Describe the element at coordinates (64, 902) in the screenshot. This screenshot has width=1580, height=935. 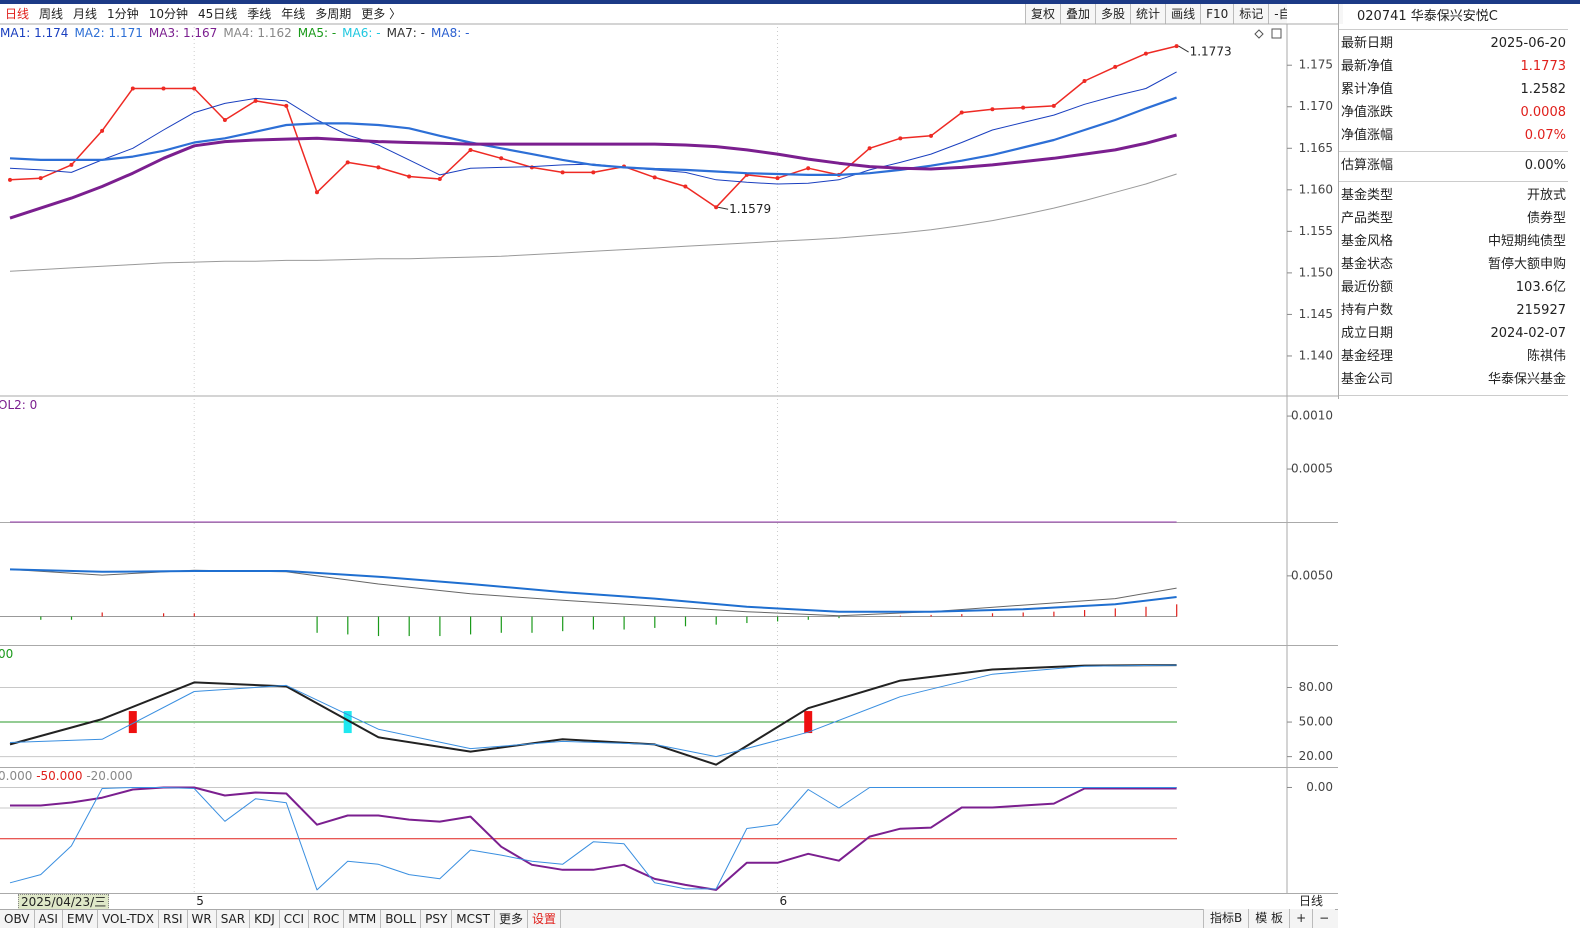
I see `cursor-date: 2025/04/23/三` at that location.